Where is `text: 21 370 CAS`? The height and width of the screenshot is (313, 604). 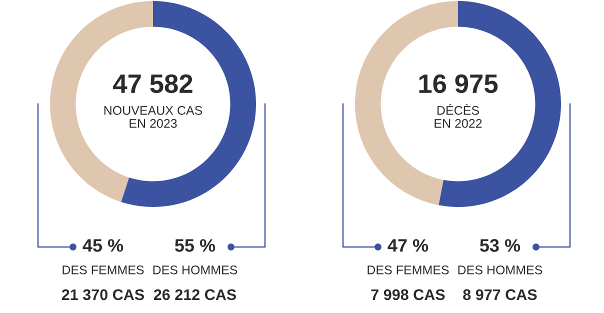 text: 21 370 CAS is located at coordinates (103, 294).